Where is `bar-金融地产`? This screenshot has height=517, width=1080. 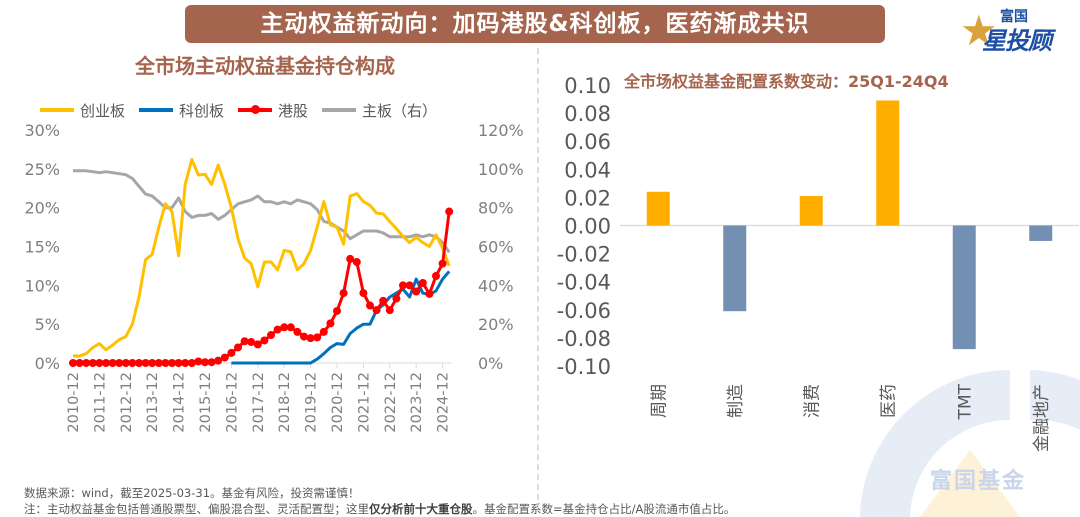 bar-金融地产 is located at coordinates (1041, 233).